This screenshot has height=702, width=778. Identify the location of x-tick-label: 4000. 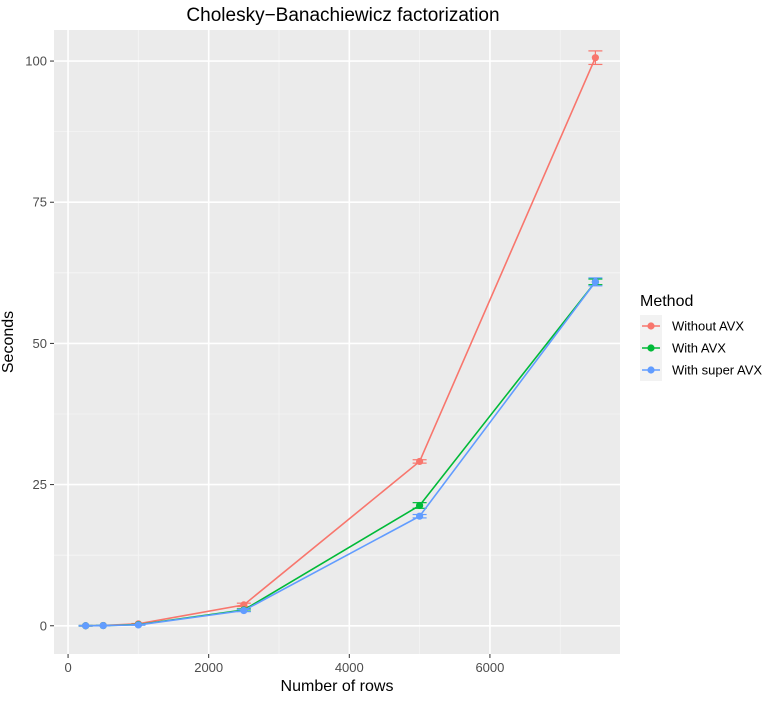
(349, 667).